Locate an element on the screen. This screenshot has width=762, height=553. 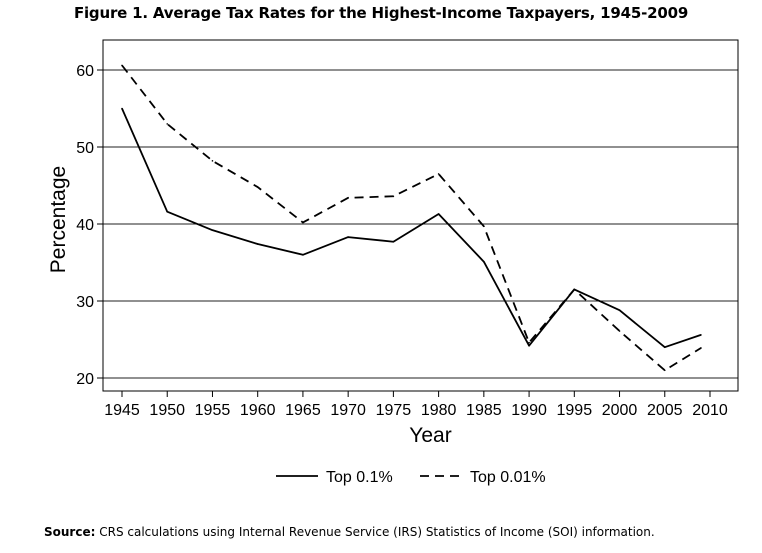
x-tick-label: 2005 is located at coordinates (665, 410).